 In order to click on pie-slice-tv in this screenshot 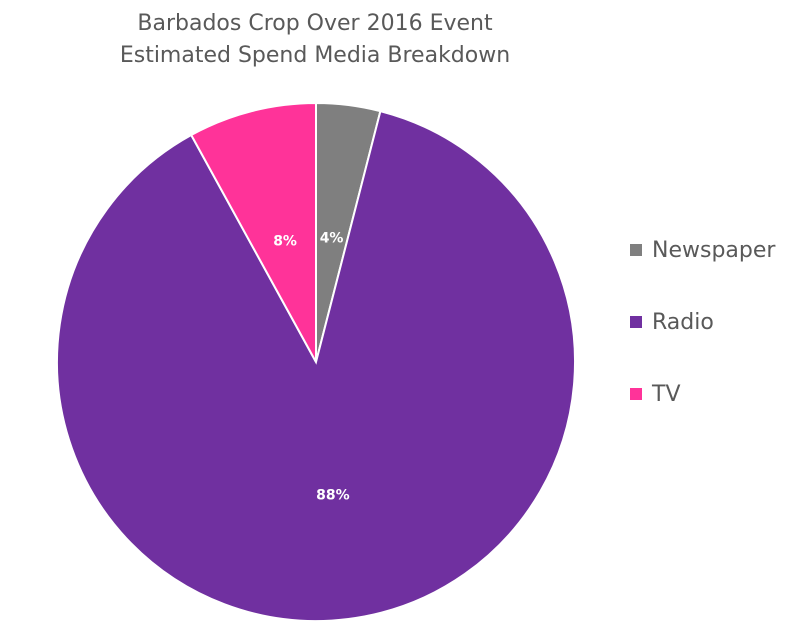, I will do `click(253, 232)`.